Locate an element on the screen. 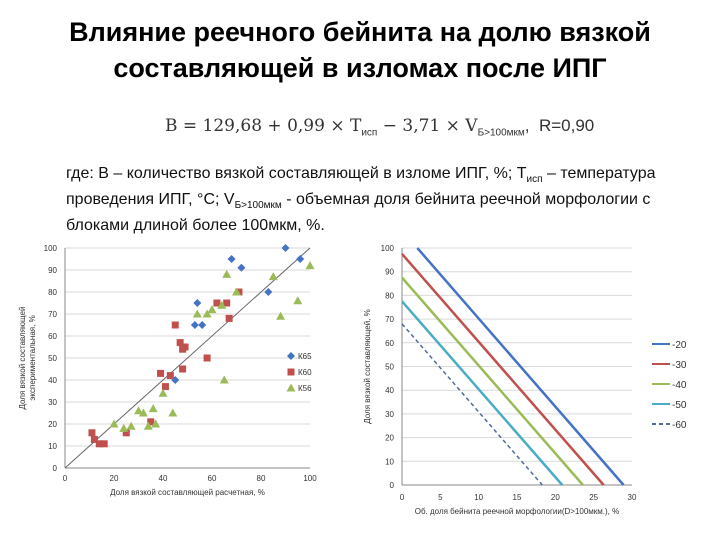  legend-label: -30 is located at coordinates (679, 365).